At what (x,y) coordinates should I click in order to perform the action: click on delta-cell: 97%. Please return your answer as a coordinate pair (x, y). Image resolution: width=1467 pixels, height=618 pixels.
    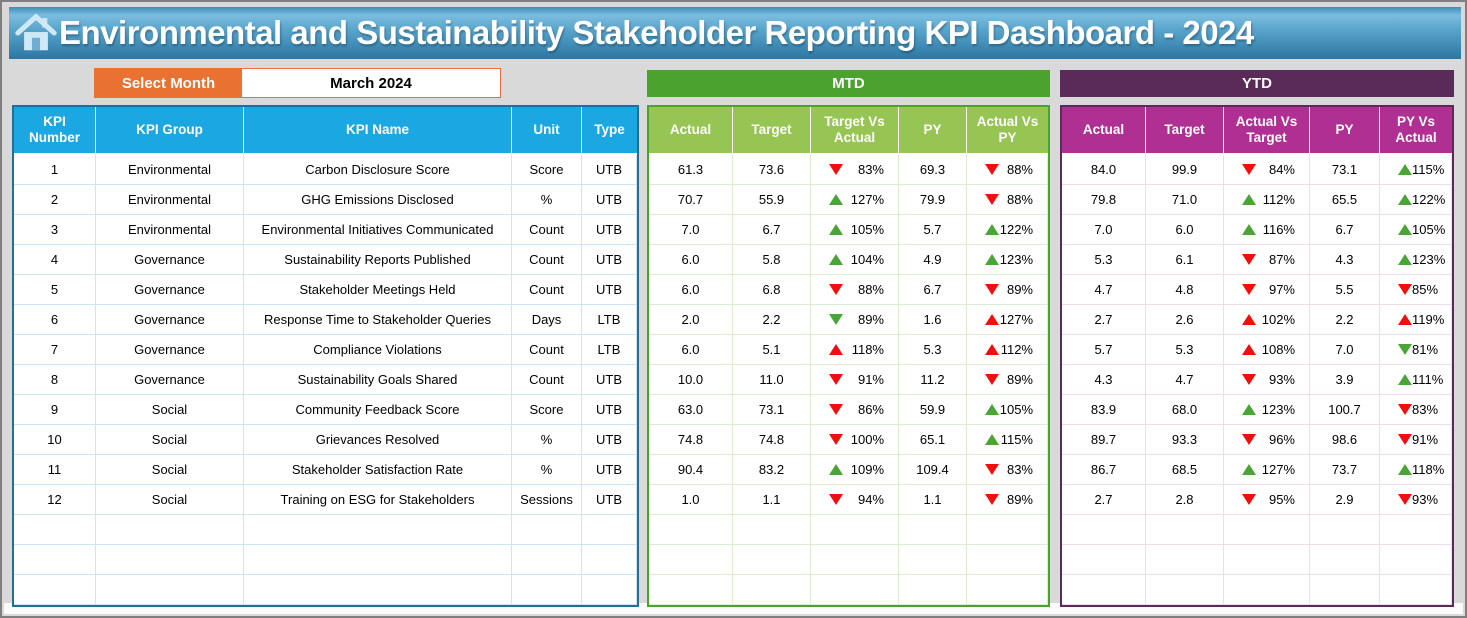
    Looking at the image, I should click on (1267, 290).